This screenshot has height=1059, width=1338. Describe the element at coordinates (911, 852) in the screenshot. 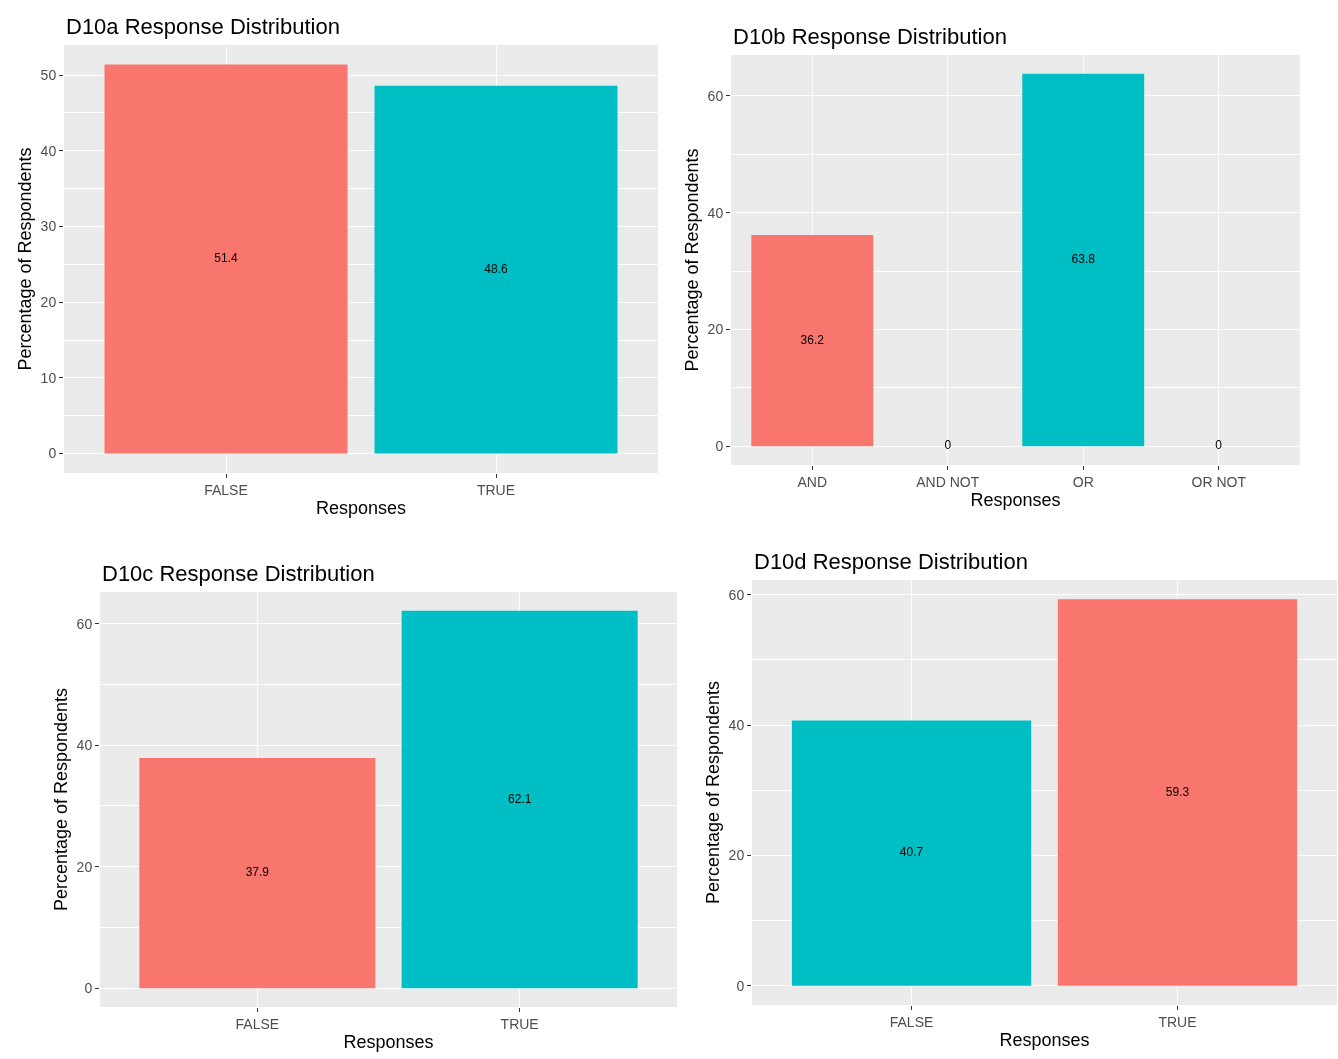

I see `data-label: 40.7` at that location.